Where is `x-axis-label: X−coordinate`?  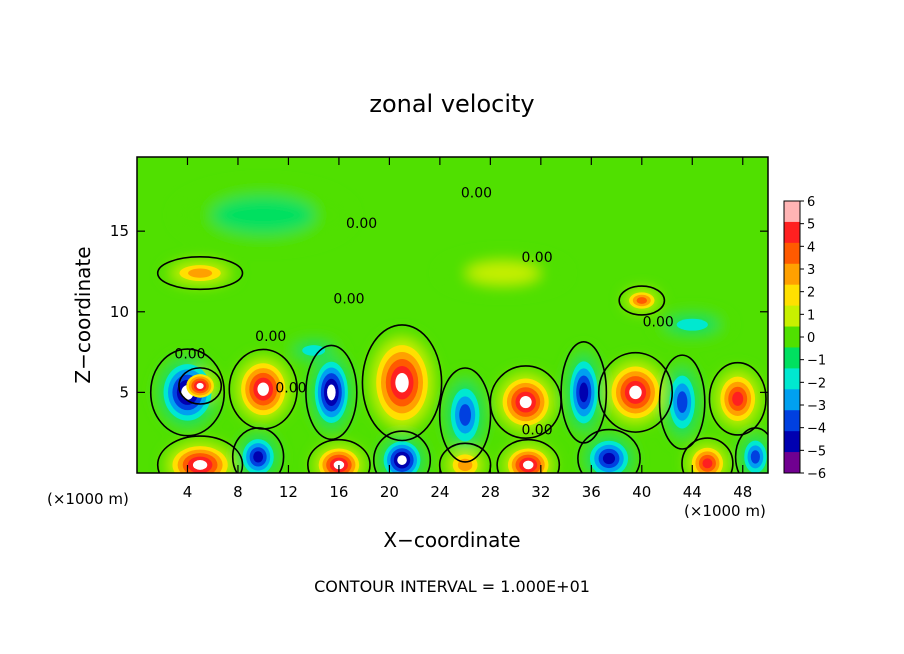
x-axis-label: X−coordinate is located at coordinates (451, 540).